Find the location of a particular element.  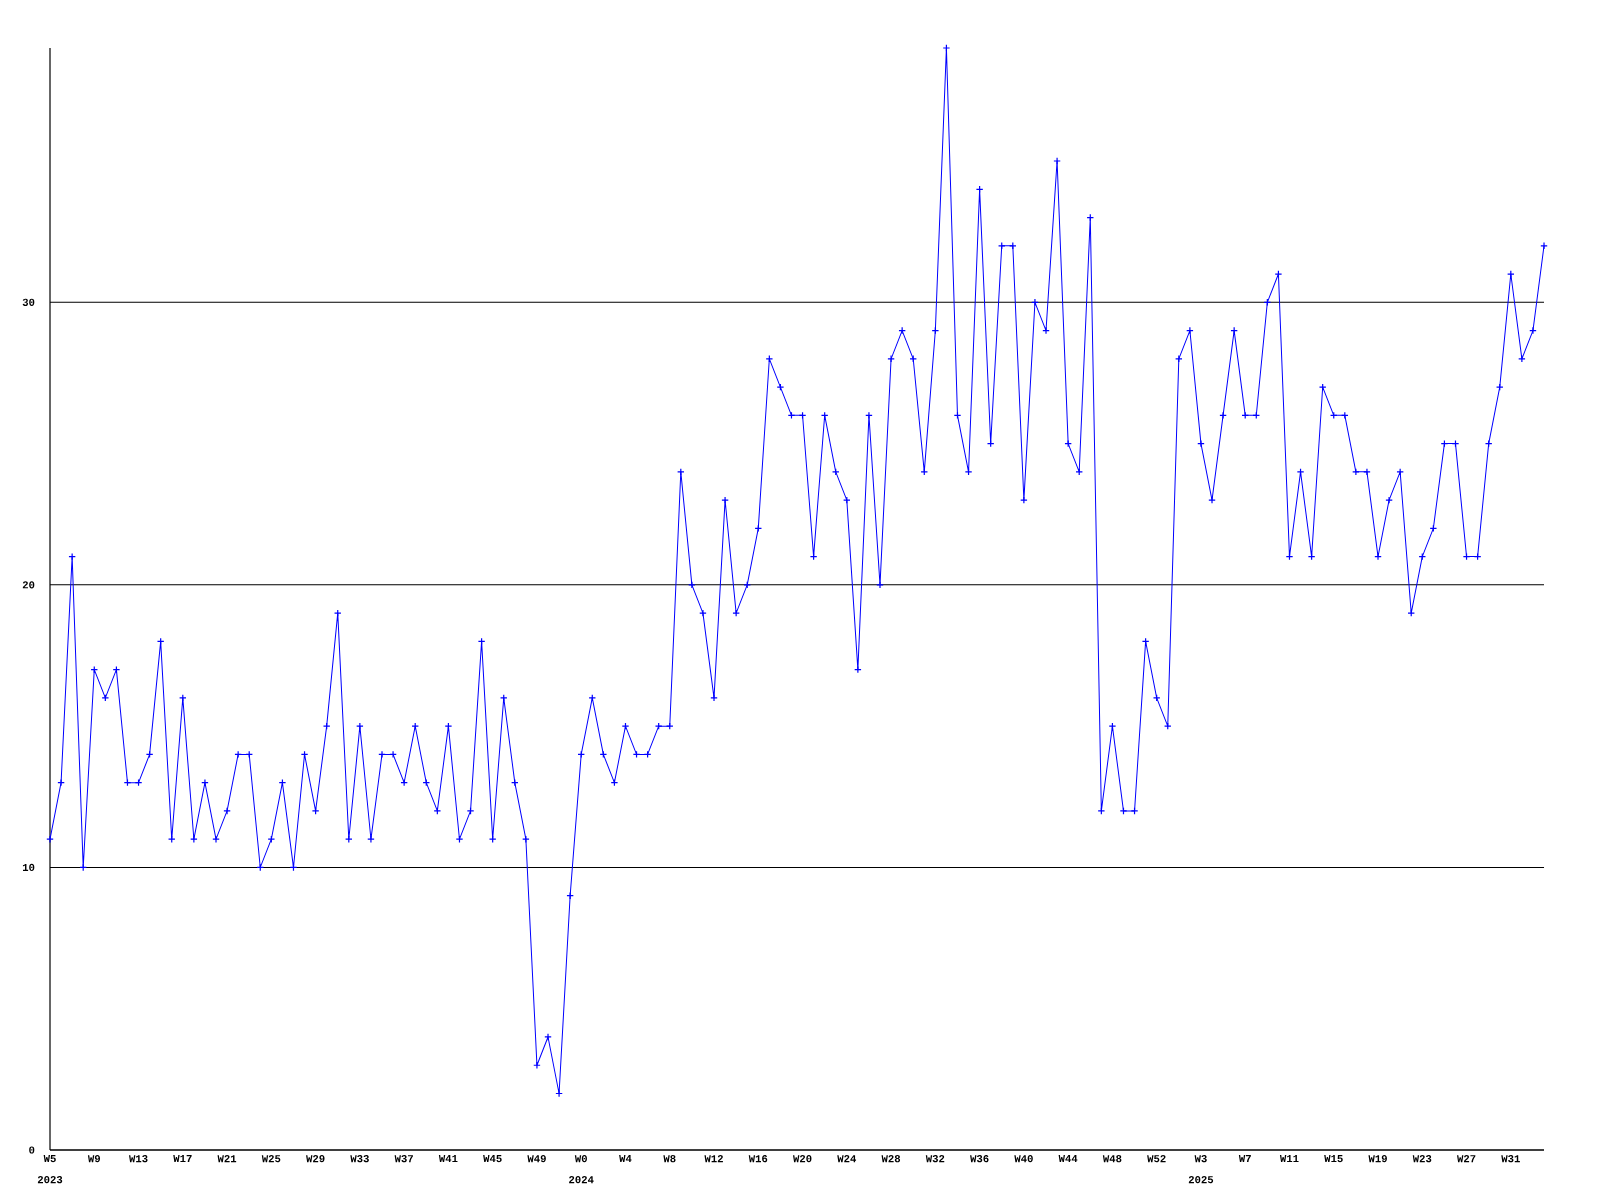

x-tick-label: W17 is located at coordinates (182, 1159).